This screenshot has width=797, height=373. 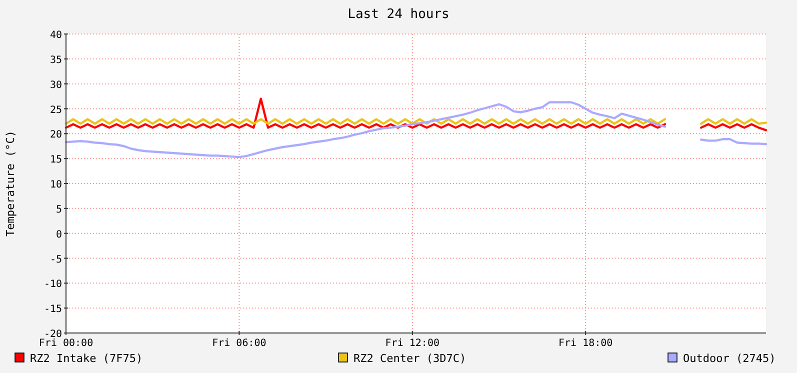 What do you see at coordinates (56, 260) in the screenshot?
I see `y-tick-label: -5` at bounding box center [56, 260].